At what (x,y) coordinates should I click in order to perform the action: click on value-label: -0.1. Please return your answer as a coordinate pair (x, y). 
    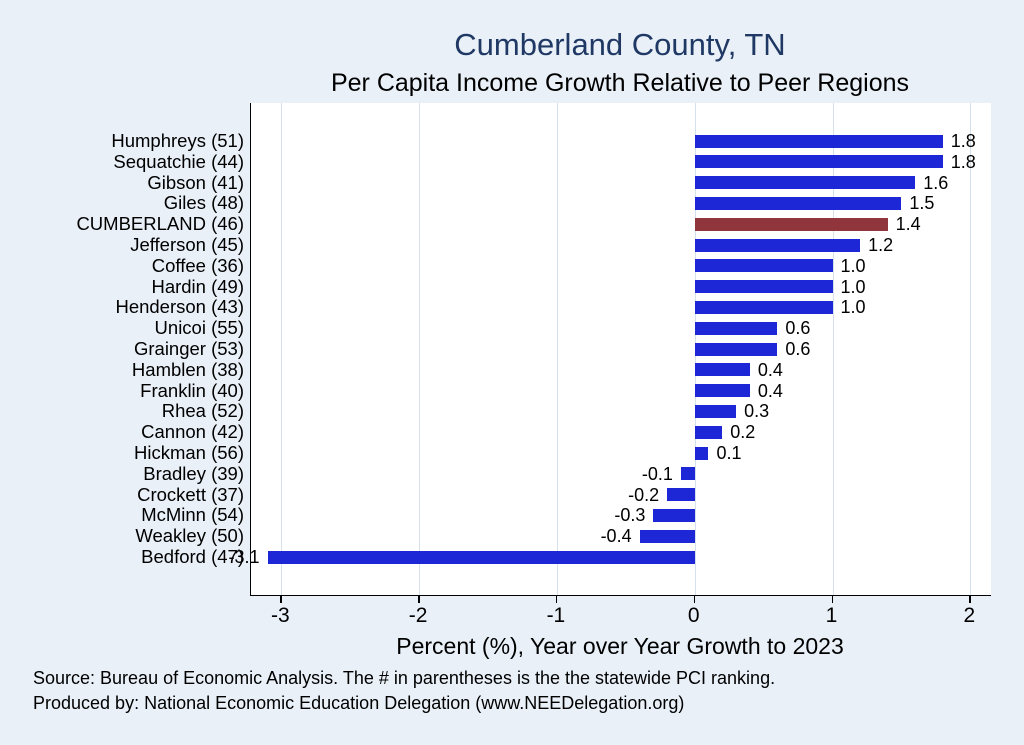
    Looking at the image, I should click on (657, 473).